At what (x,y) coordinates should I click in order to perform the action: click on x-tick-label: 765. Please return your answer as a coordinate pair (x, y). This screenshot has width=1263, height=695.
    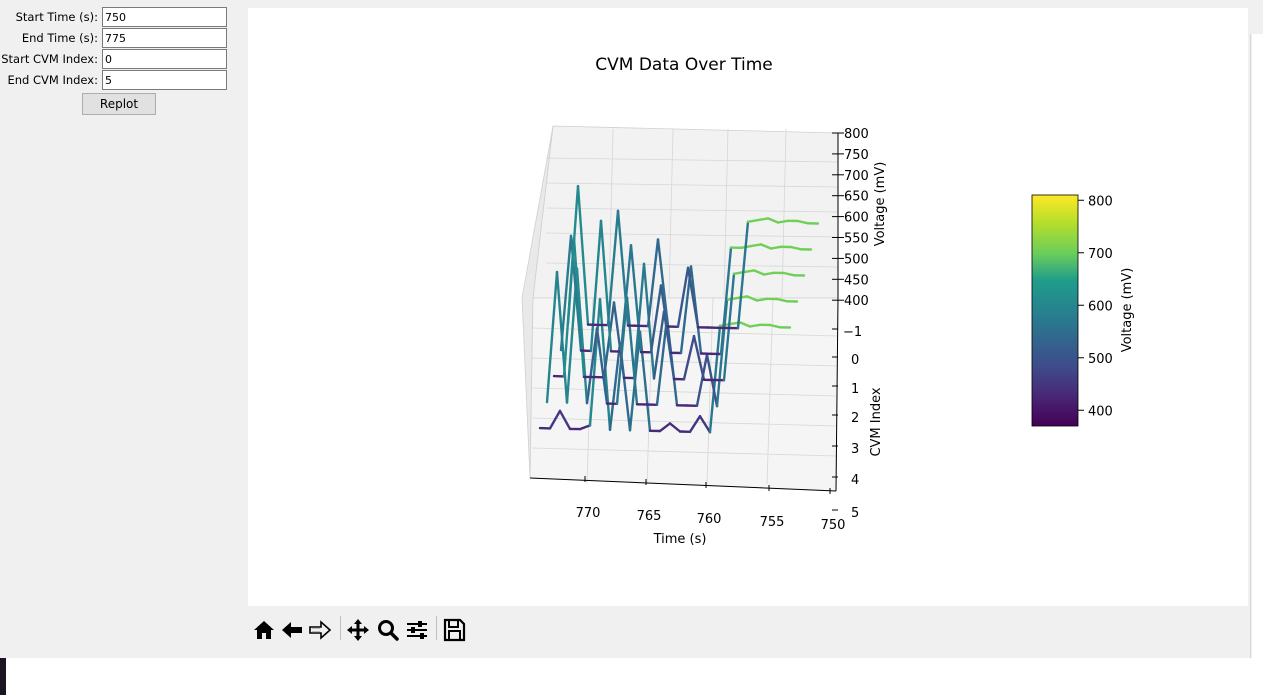
    Looking at the image, I should click on (649, 516).